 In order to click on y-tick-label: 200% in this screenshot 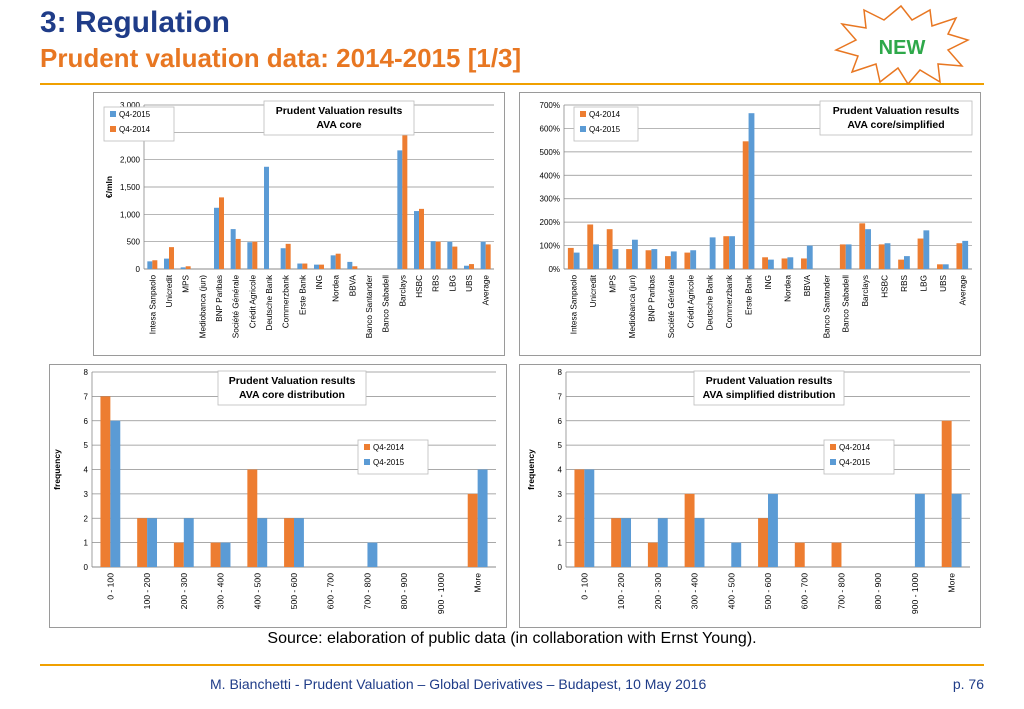, I will do `click(550, 222)`.